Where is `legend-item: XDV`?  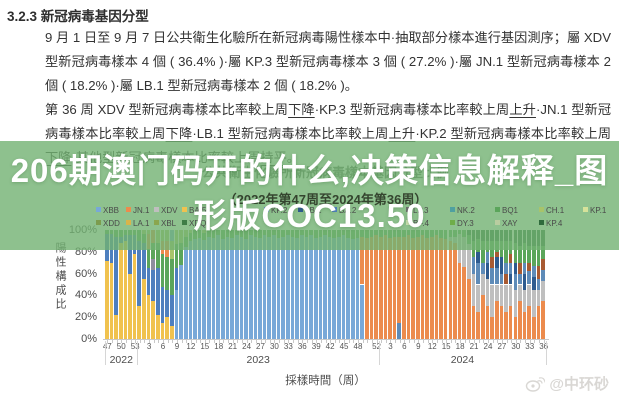
legend-item: XDV is located at coordinates (165, 210).